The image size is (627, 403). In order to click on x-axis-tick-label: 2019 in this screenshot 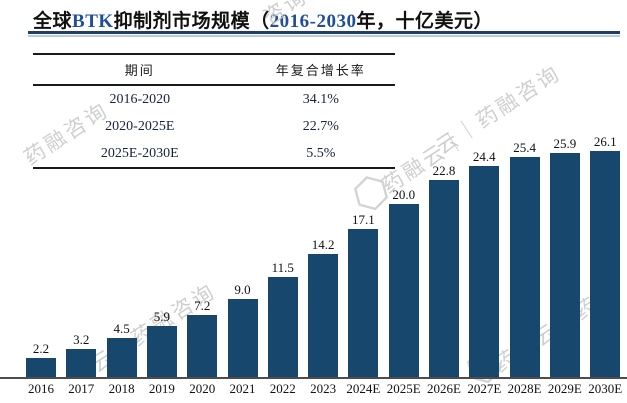, I will do `click(161, 388)`.